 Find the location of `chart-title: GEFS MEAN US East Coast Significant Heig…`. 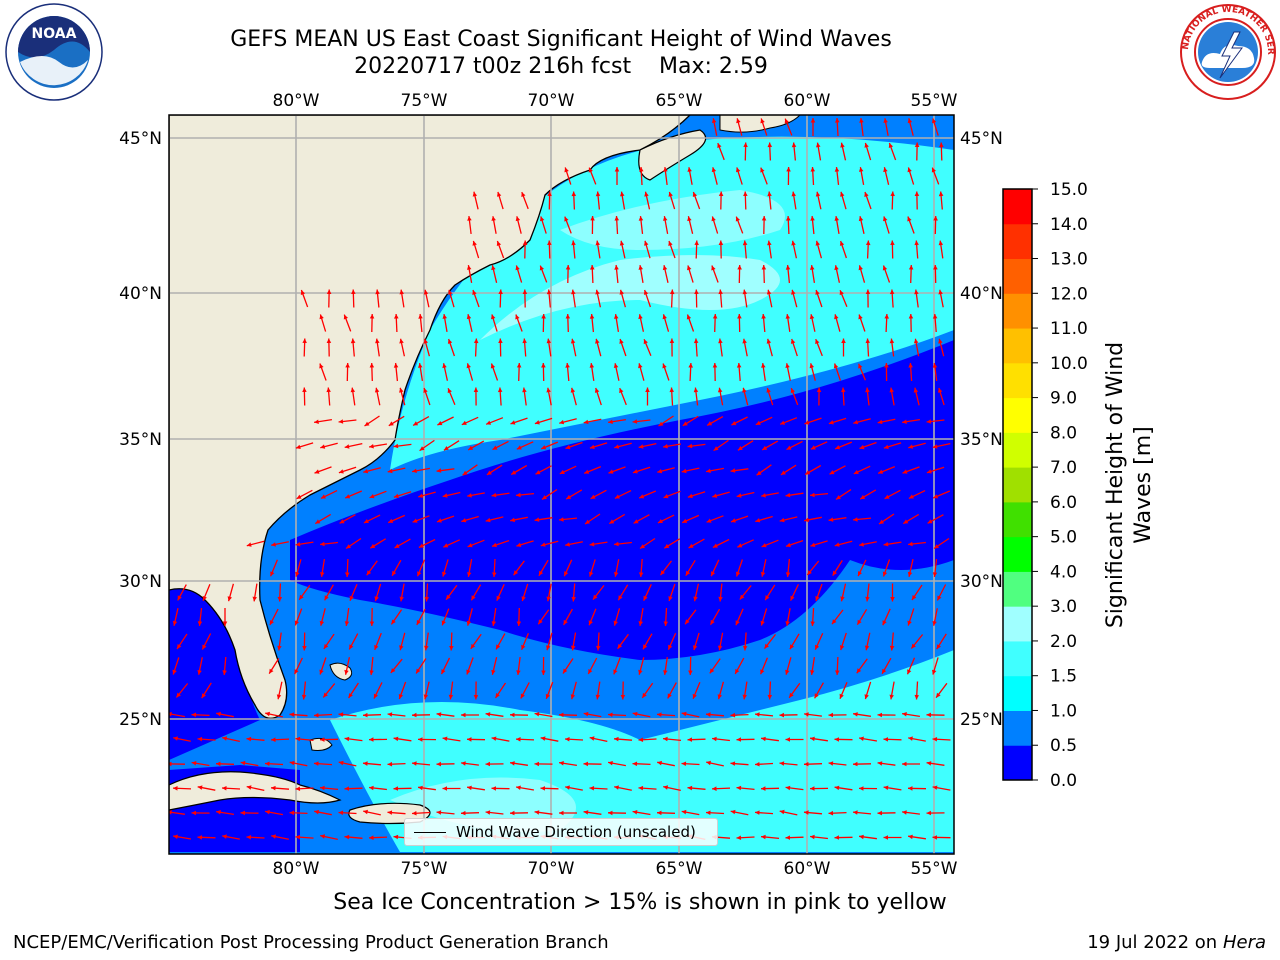

chart-title: GEFS MEAN US East Coast Significant Heig… is located at coordinates (561, 39).